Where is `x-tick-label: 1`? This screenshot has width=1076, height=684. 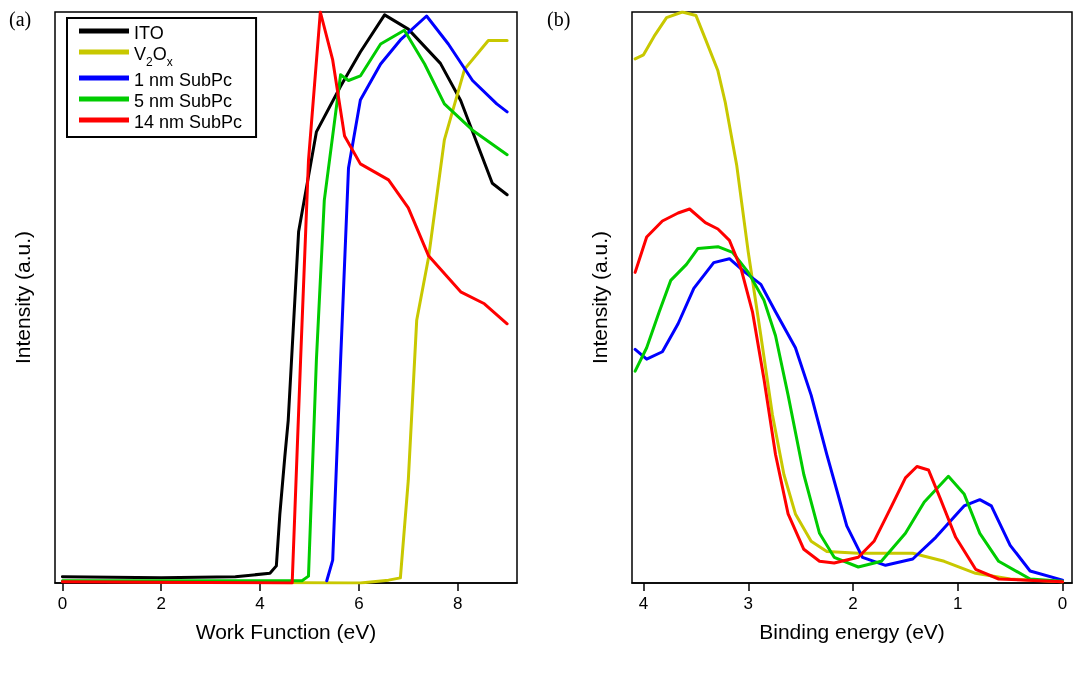 x-tick-label: 1 is located at coordinates (958, 603).